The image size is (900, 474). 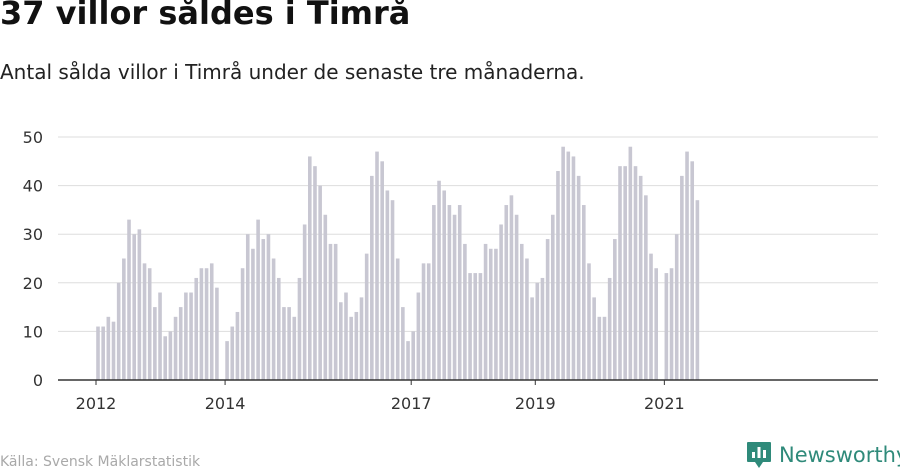 I want to click on y-tick-label: 0, so click(x=38, y=380).